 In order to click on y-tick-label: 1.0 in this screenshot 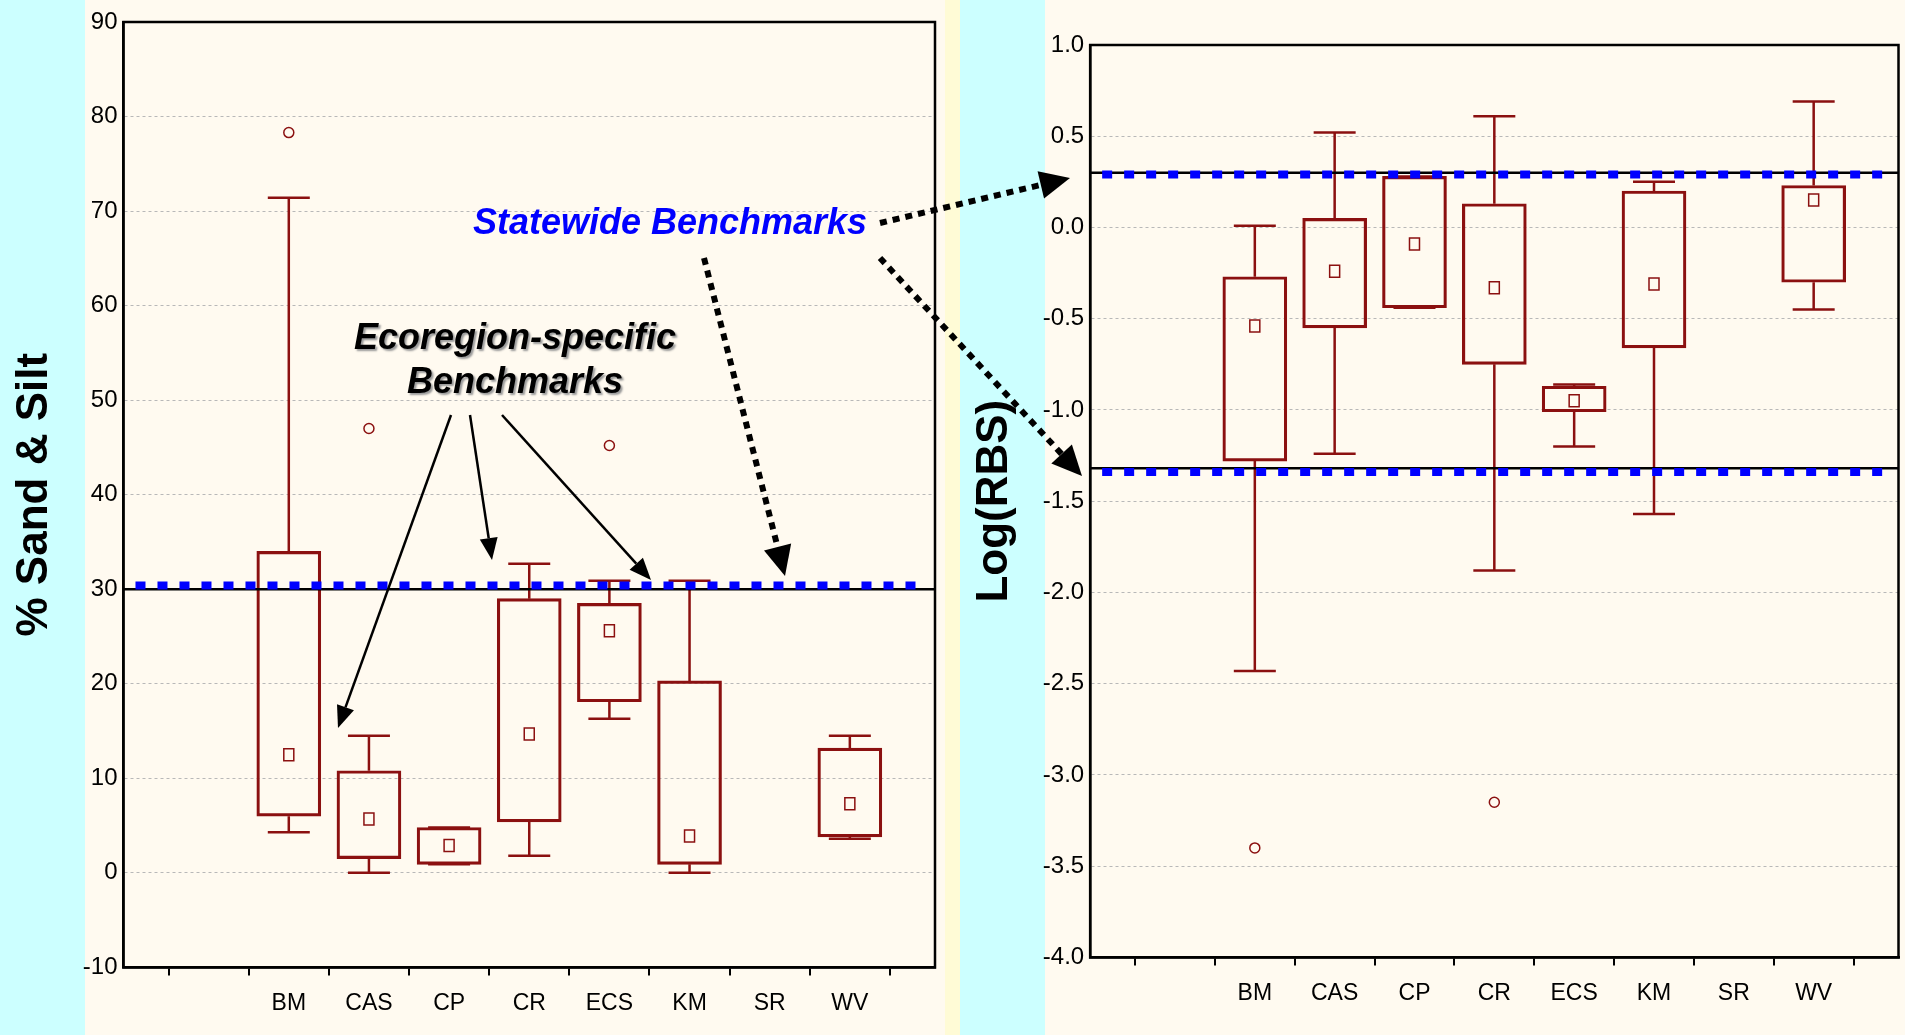, I will do `click(1067, 43)`.